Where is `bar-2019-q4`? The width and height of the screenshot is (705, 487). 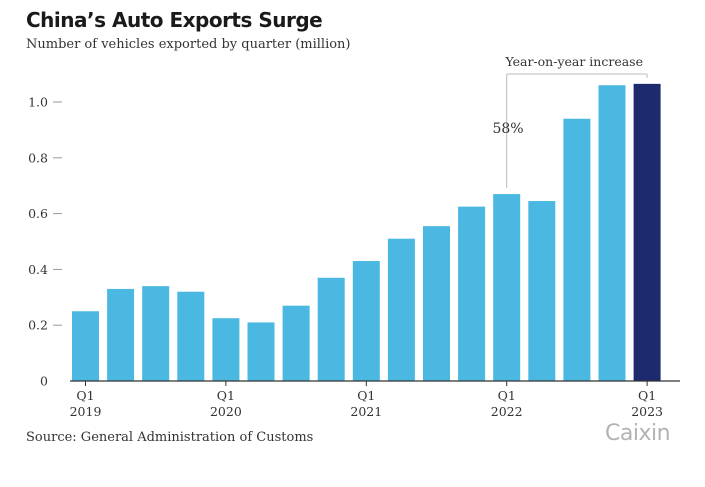 bar-2019-q4 is located at coordinates (191, 336).